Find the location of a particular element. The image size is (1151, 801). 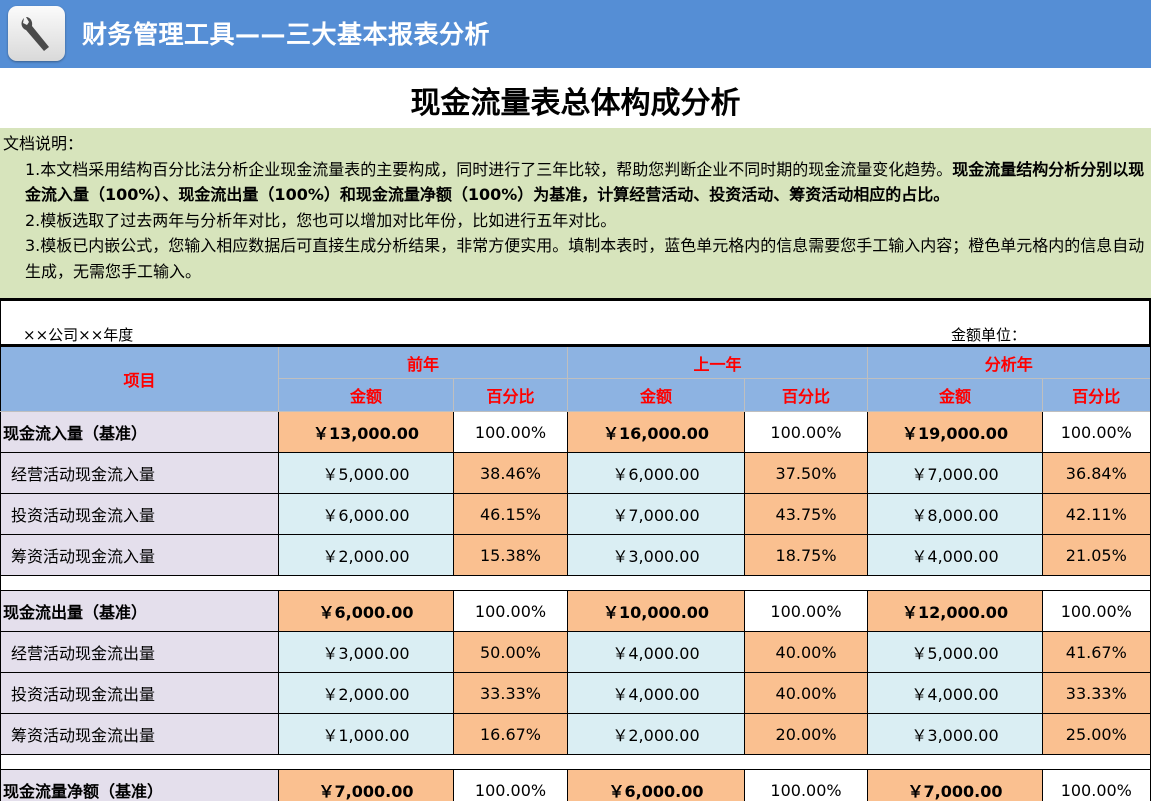

period-header-analysis: 分析年 is located at coordinates (1009, 361).